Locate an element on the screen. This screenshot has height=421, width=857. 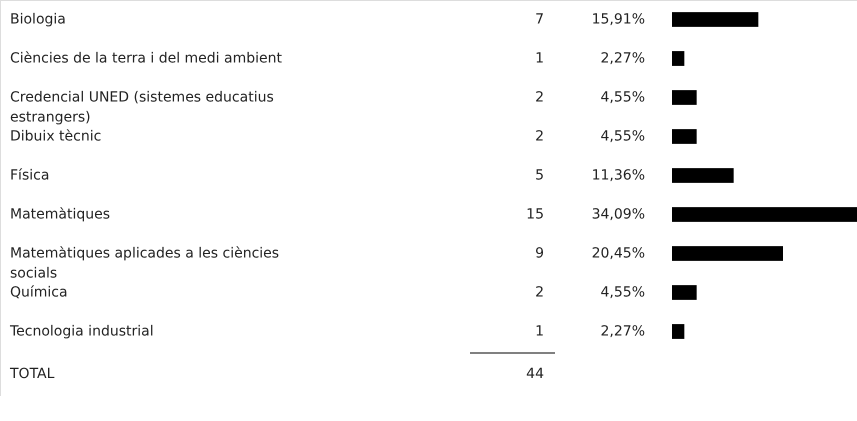
text: TOTAL is located at coordinates (32, 374).